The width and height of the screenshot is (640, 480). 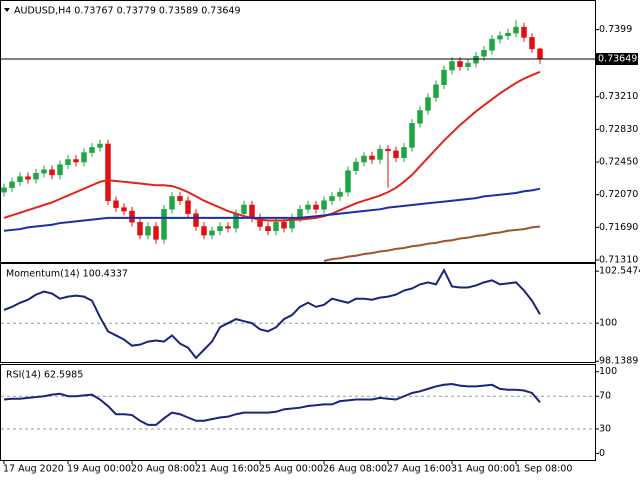 What do you see at coordinates (99, 469) in the screenshot?
I see `x-tick-label: 19 Aug 00:00` at bounding box center [99, 469].